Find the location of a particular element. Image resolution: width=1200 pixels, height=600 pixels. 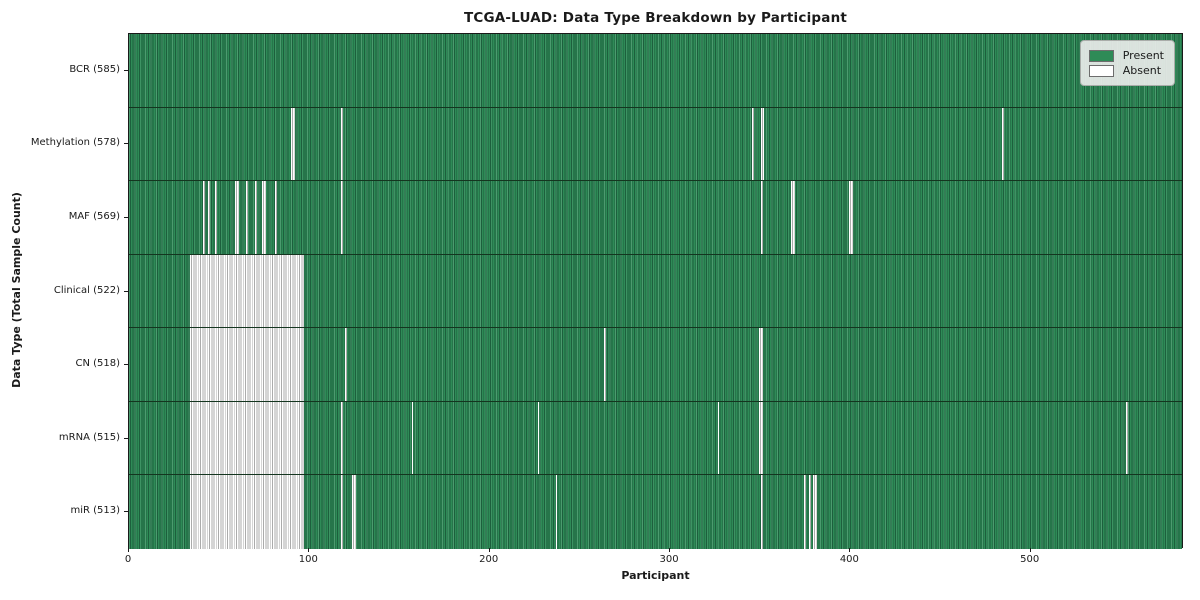

legend-label-present: Present is located at coordinates (1143, 55).